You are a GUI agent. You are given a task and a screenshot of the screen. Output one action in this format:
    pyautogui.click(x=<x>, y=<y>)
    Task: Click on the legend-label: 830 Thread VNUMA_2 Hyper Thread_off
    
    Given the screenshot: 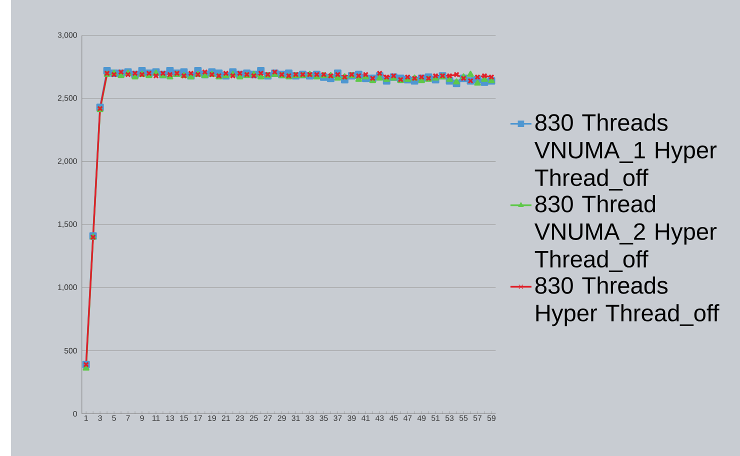 What is the action you would take?
    pyautogui.click(x=625, y=233)
    